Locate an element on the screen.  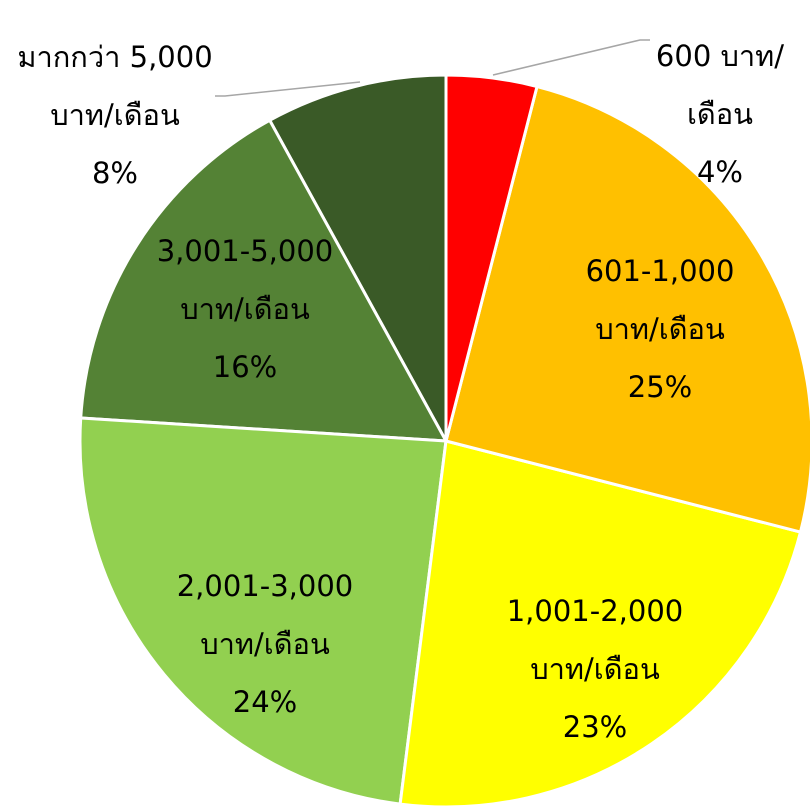
category-label: 1,001-2,000 บาท/เดือน is located at coordinates (595, 640).